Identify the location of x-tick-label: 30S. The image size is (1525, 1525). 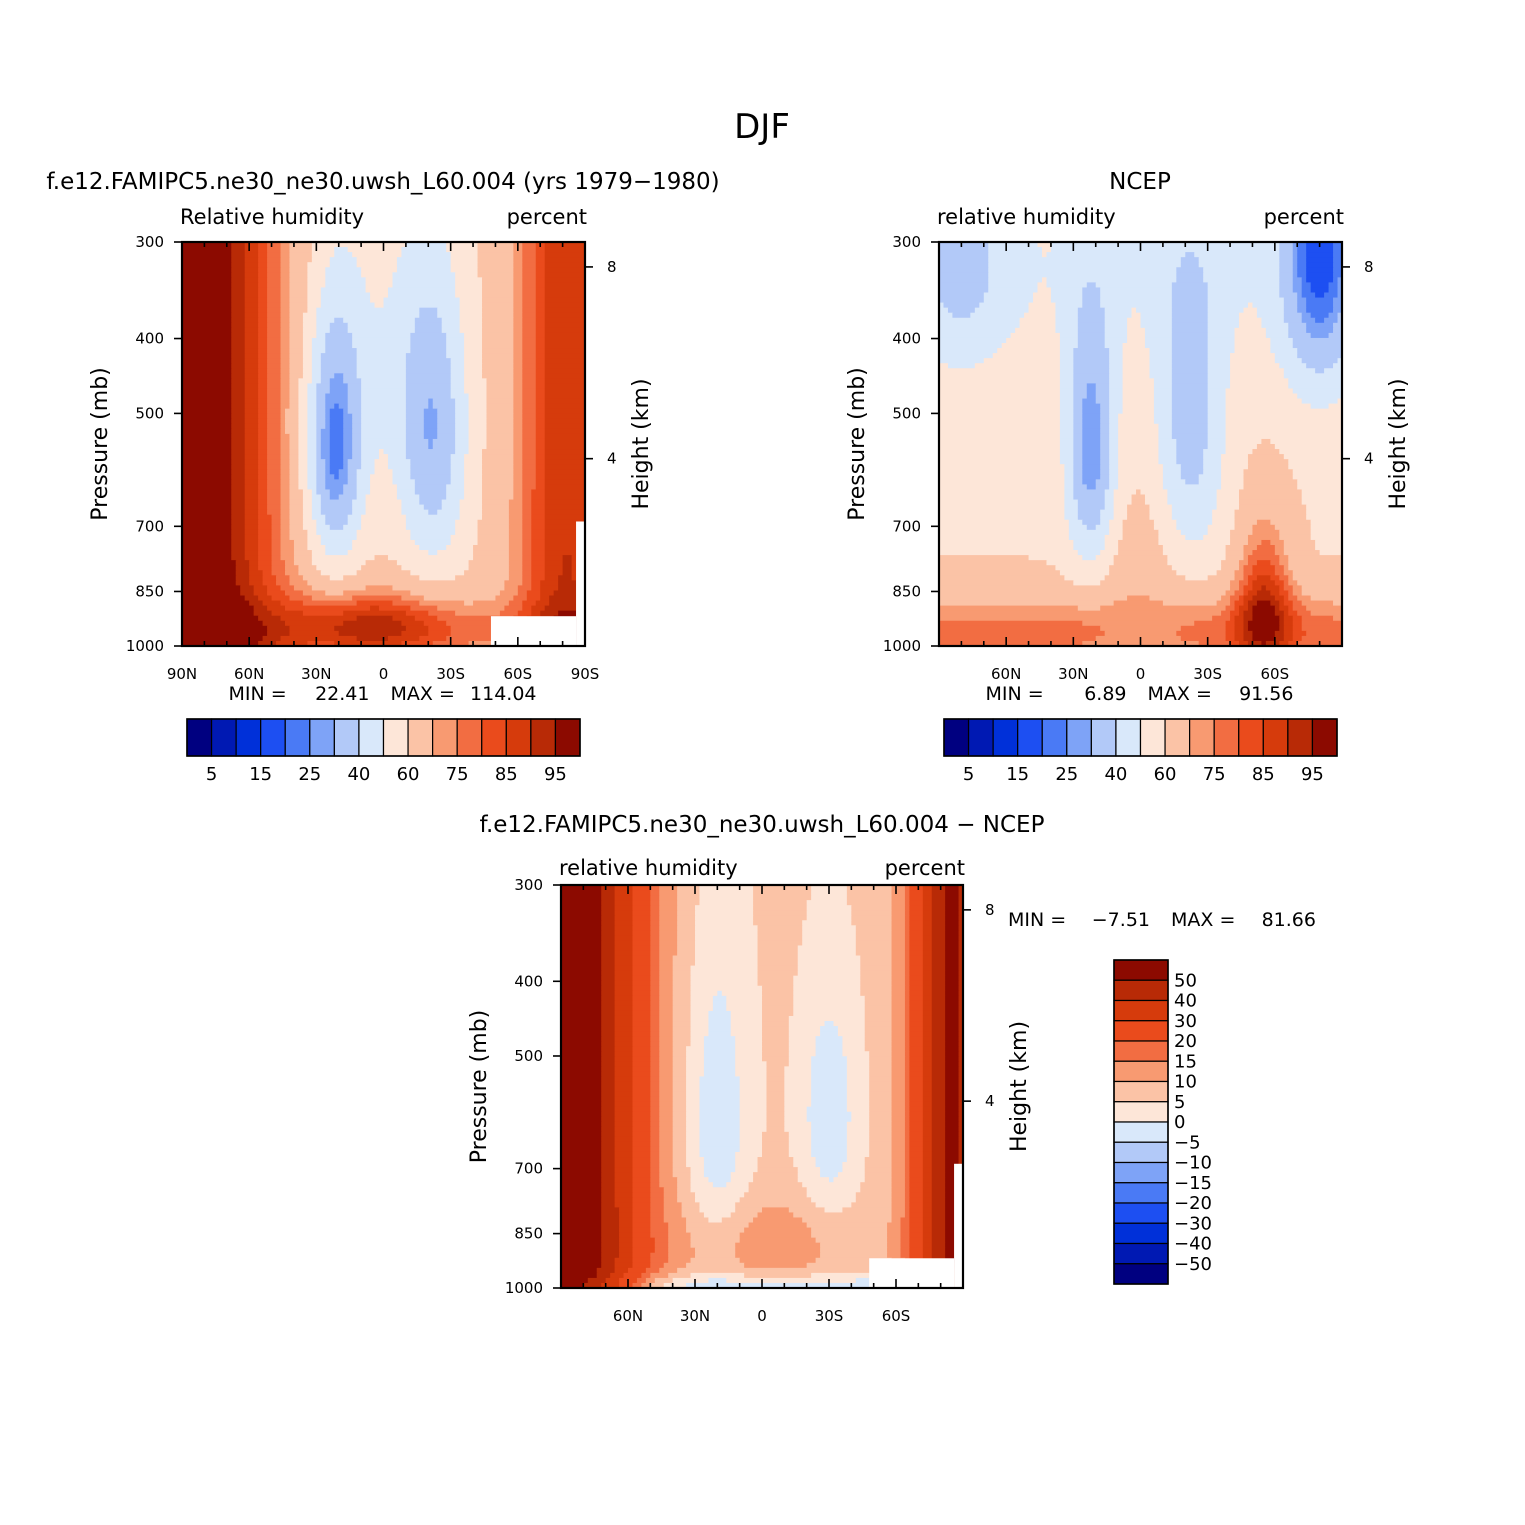
(829, 1316).